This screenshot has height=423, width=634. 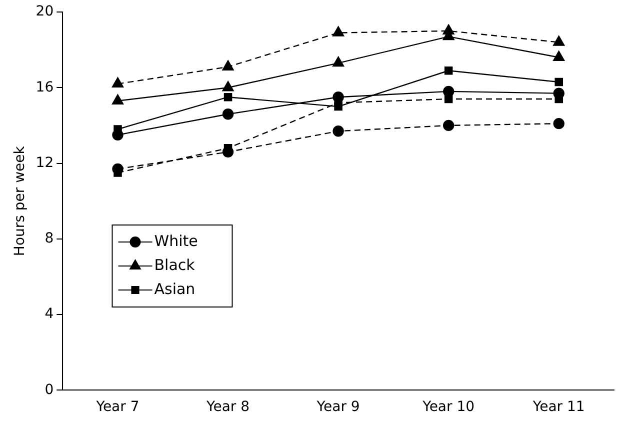 I want to click on y-tick-label: 8, so click(x=49, y=238).